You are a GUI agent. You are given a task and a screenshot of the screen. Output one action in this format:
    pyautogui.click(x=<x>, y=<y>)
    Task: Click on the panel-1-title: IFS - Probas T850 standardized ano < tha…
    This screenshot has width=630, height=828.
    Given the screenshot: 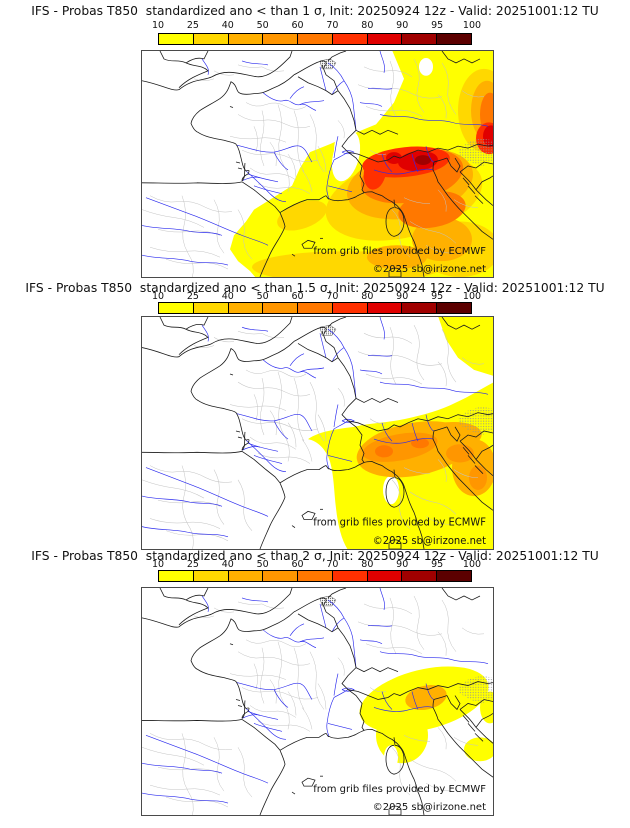 What is the action you would take?
    pyautogui.click(x=315, y=11)
    